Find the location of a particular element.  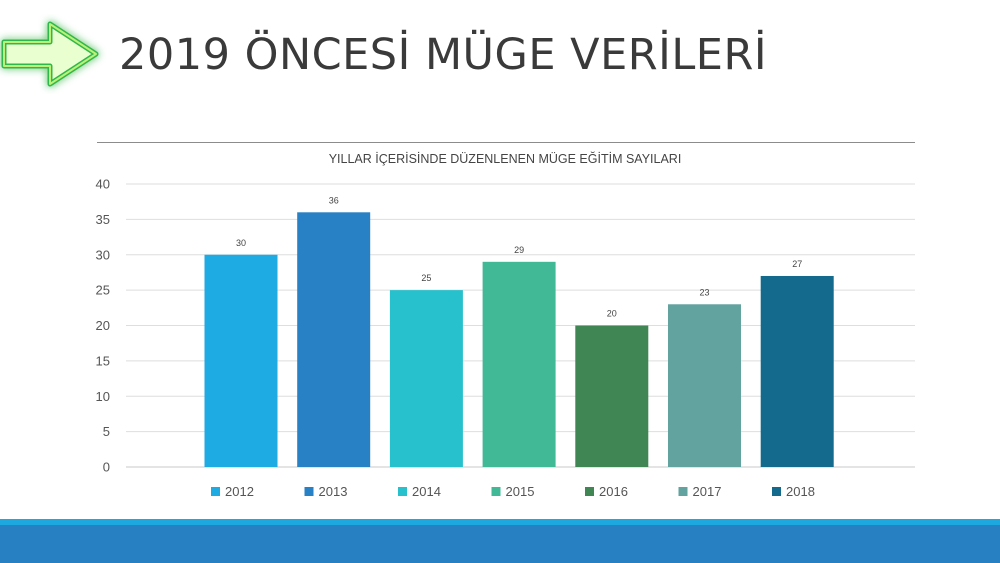

legend-label: 2015 is located at coordinates (520, 491).